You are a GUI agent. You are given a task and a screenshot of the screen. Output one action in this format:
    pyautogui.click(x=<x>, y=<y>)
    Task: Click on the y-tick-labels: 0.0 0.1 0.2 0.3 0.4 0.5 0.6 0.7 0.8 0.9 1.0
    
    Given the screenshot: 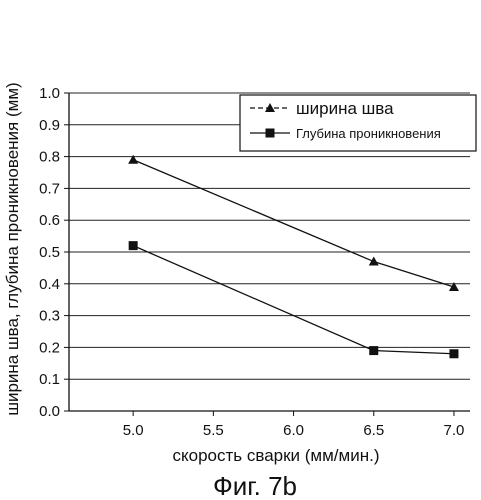 What is the action you would take?
    pyautogui.click(x=49, y=252)
    